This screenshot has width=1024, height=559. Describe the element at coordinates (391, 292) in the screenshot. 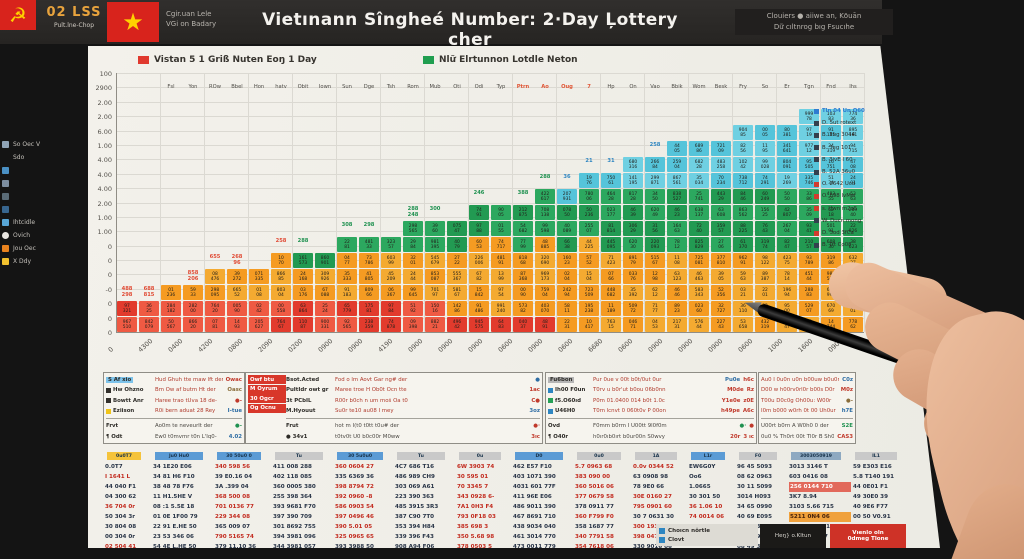

I see `heatmap-cell: 06 367` at that location.